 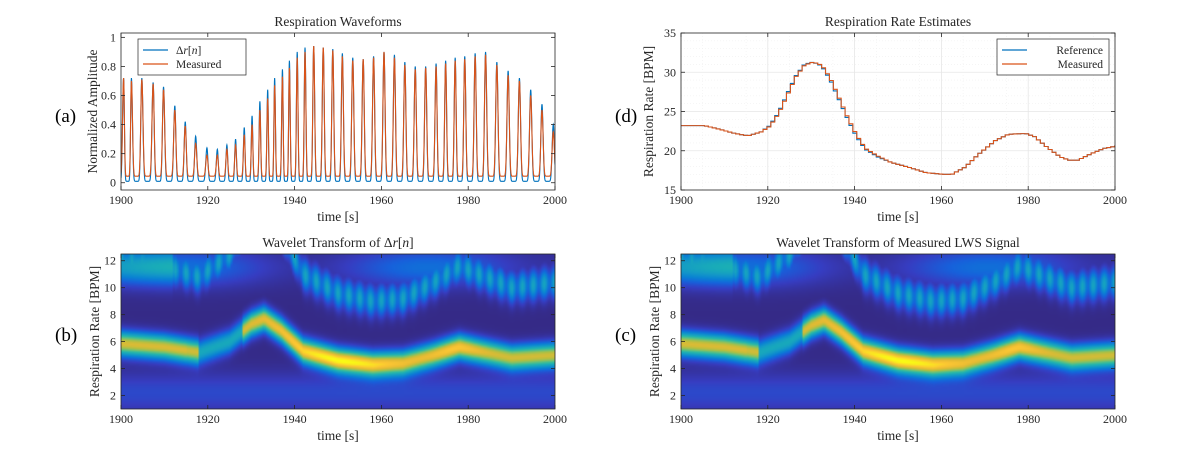 What do you see at coordinates (65, 116) in the screenshot?
I see `panel-label-a: (a)` at bounding box center [65, 116].